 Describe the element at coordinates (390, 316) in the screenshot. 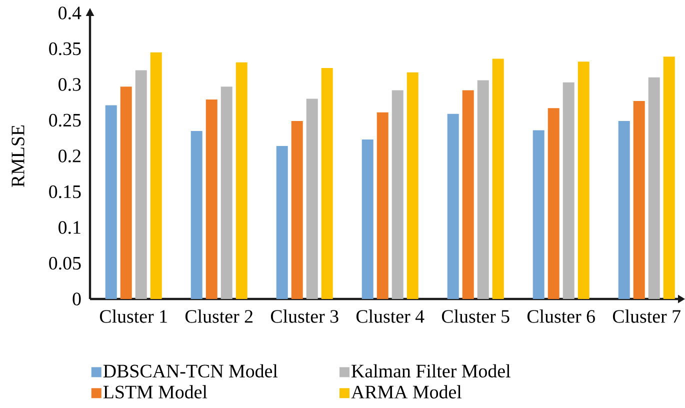

I see `x-tick-label: Cluster 4` at that location.